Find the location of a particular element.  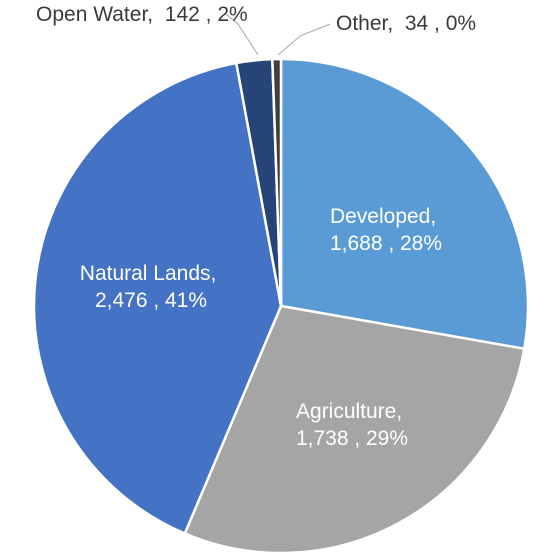

data-label-natural-lands-line1: Natural Lands, is located at coordinates (148, 273).